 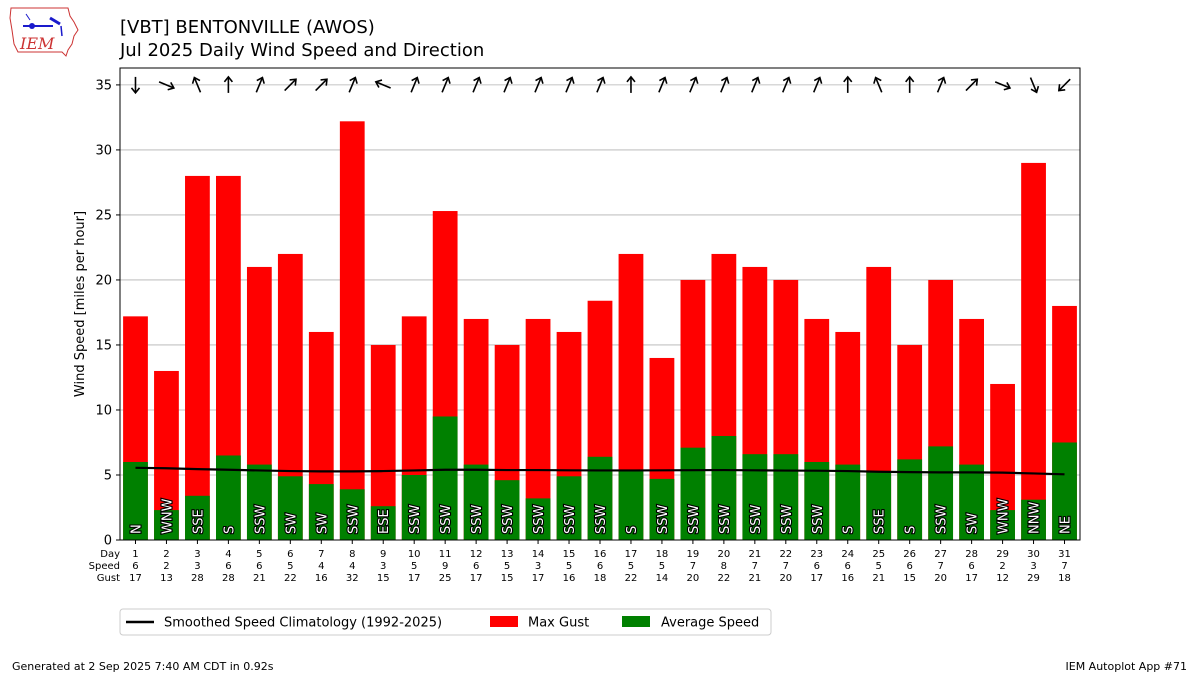 I want to click on x-tick-label-speed: 9, so click(x=445, y=566).